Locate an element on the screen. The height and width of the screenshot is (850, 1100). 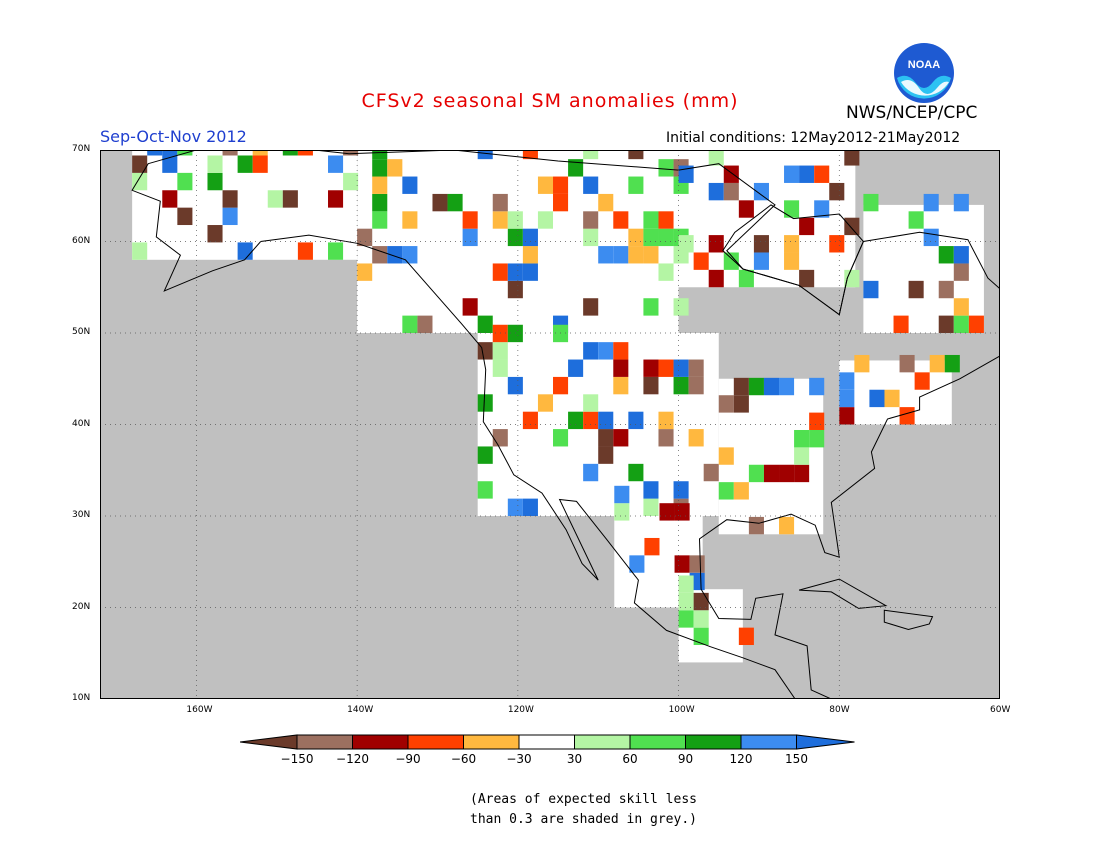
longitude-label: 100W is located at coordinates (681, 710).